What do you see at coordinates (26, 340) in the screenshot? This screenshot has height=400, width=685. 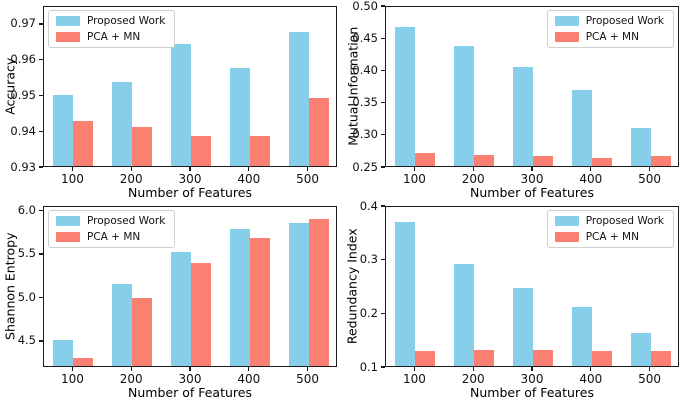 I see `y-tick-label: 4.5` at bounding box center [26, 340].